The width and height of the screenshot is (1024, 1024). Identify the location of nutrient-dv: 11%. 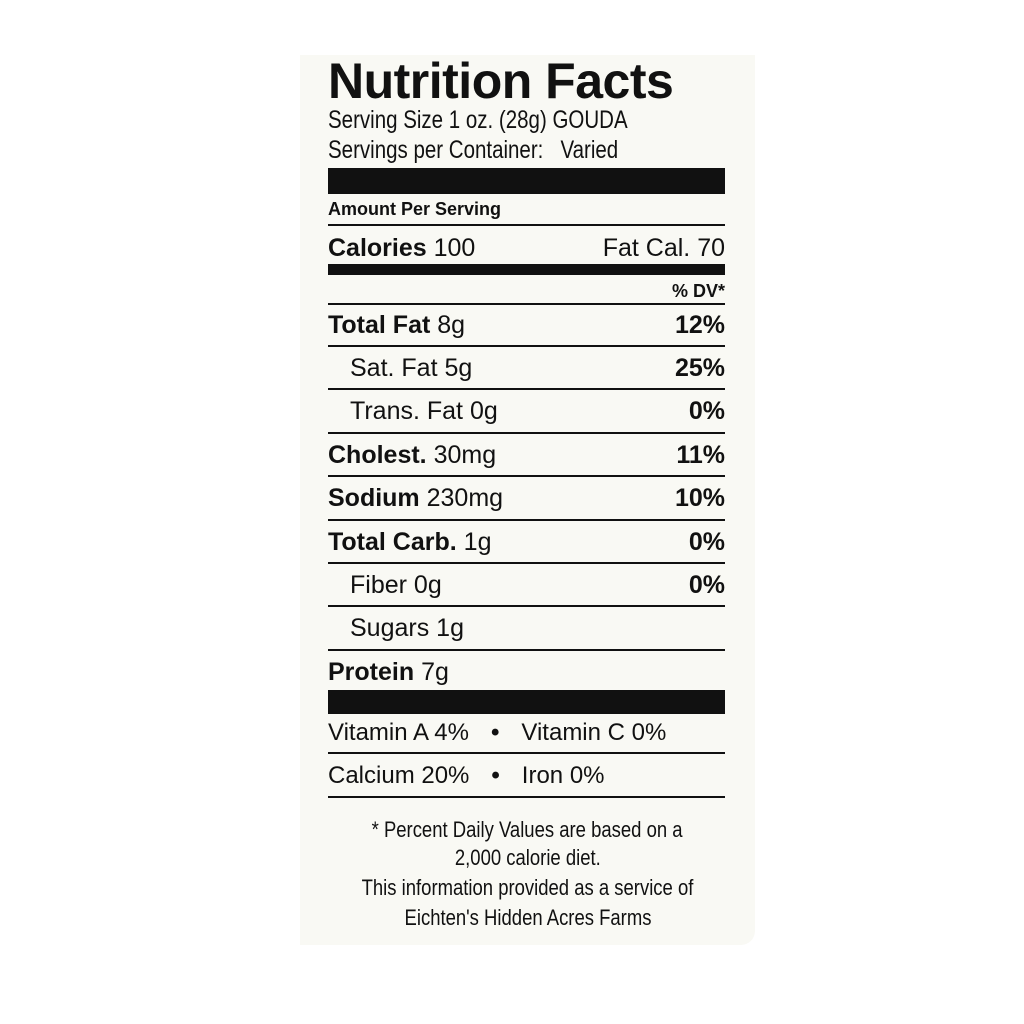
(700, 454).